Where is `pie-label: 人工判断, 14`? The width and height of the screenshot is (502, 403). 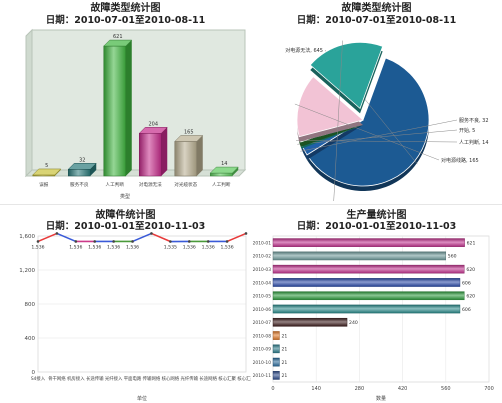
pie-label: 人工判断, 14 is located at coordinates (474, 142).